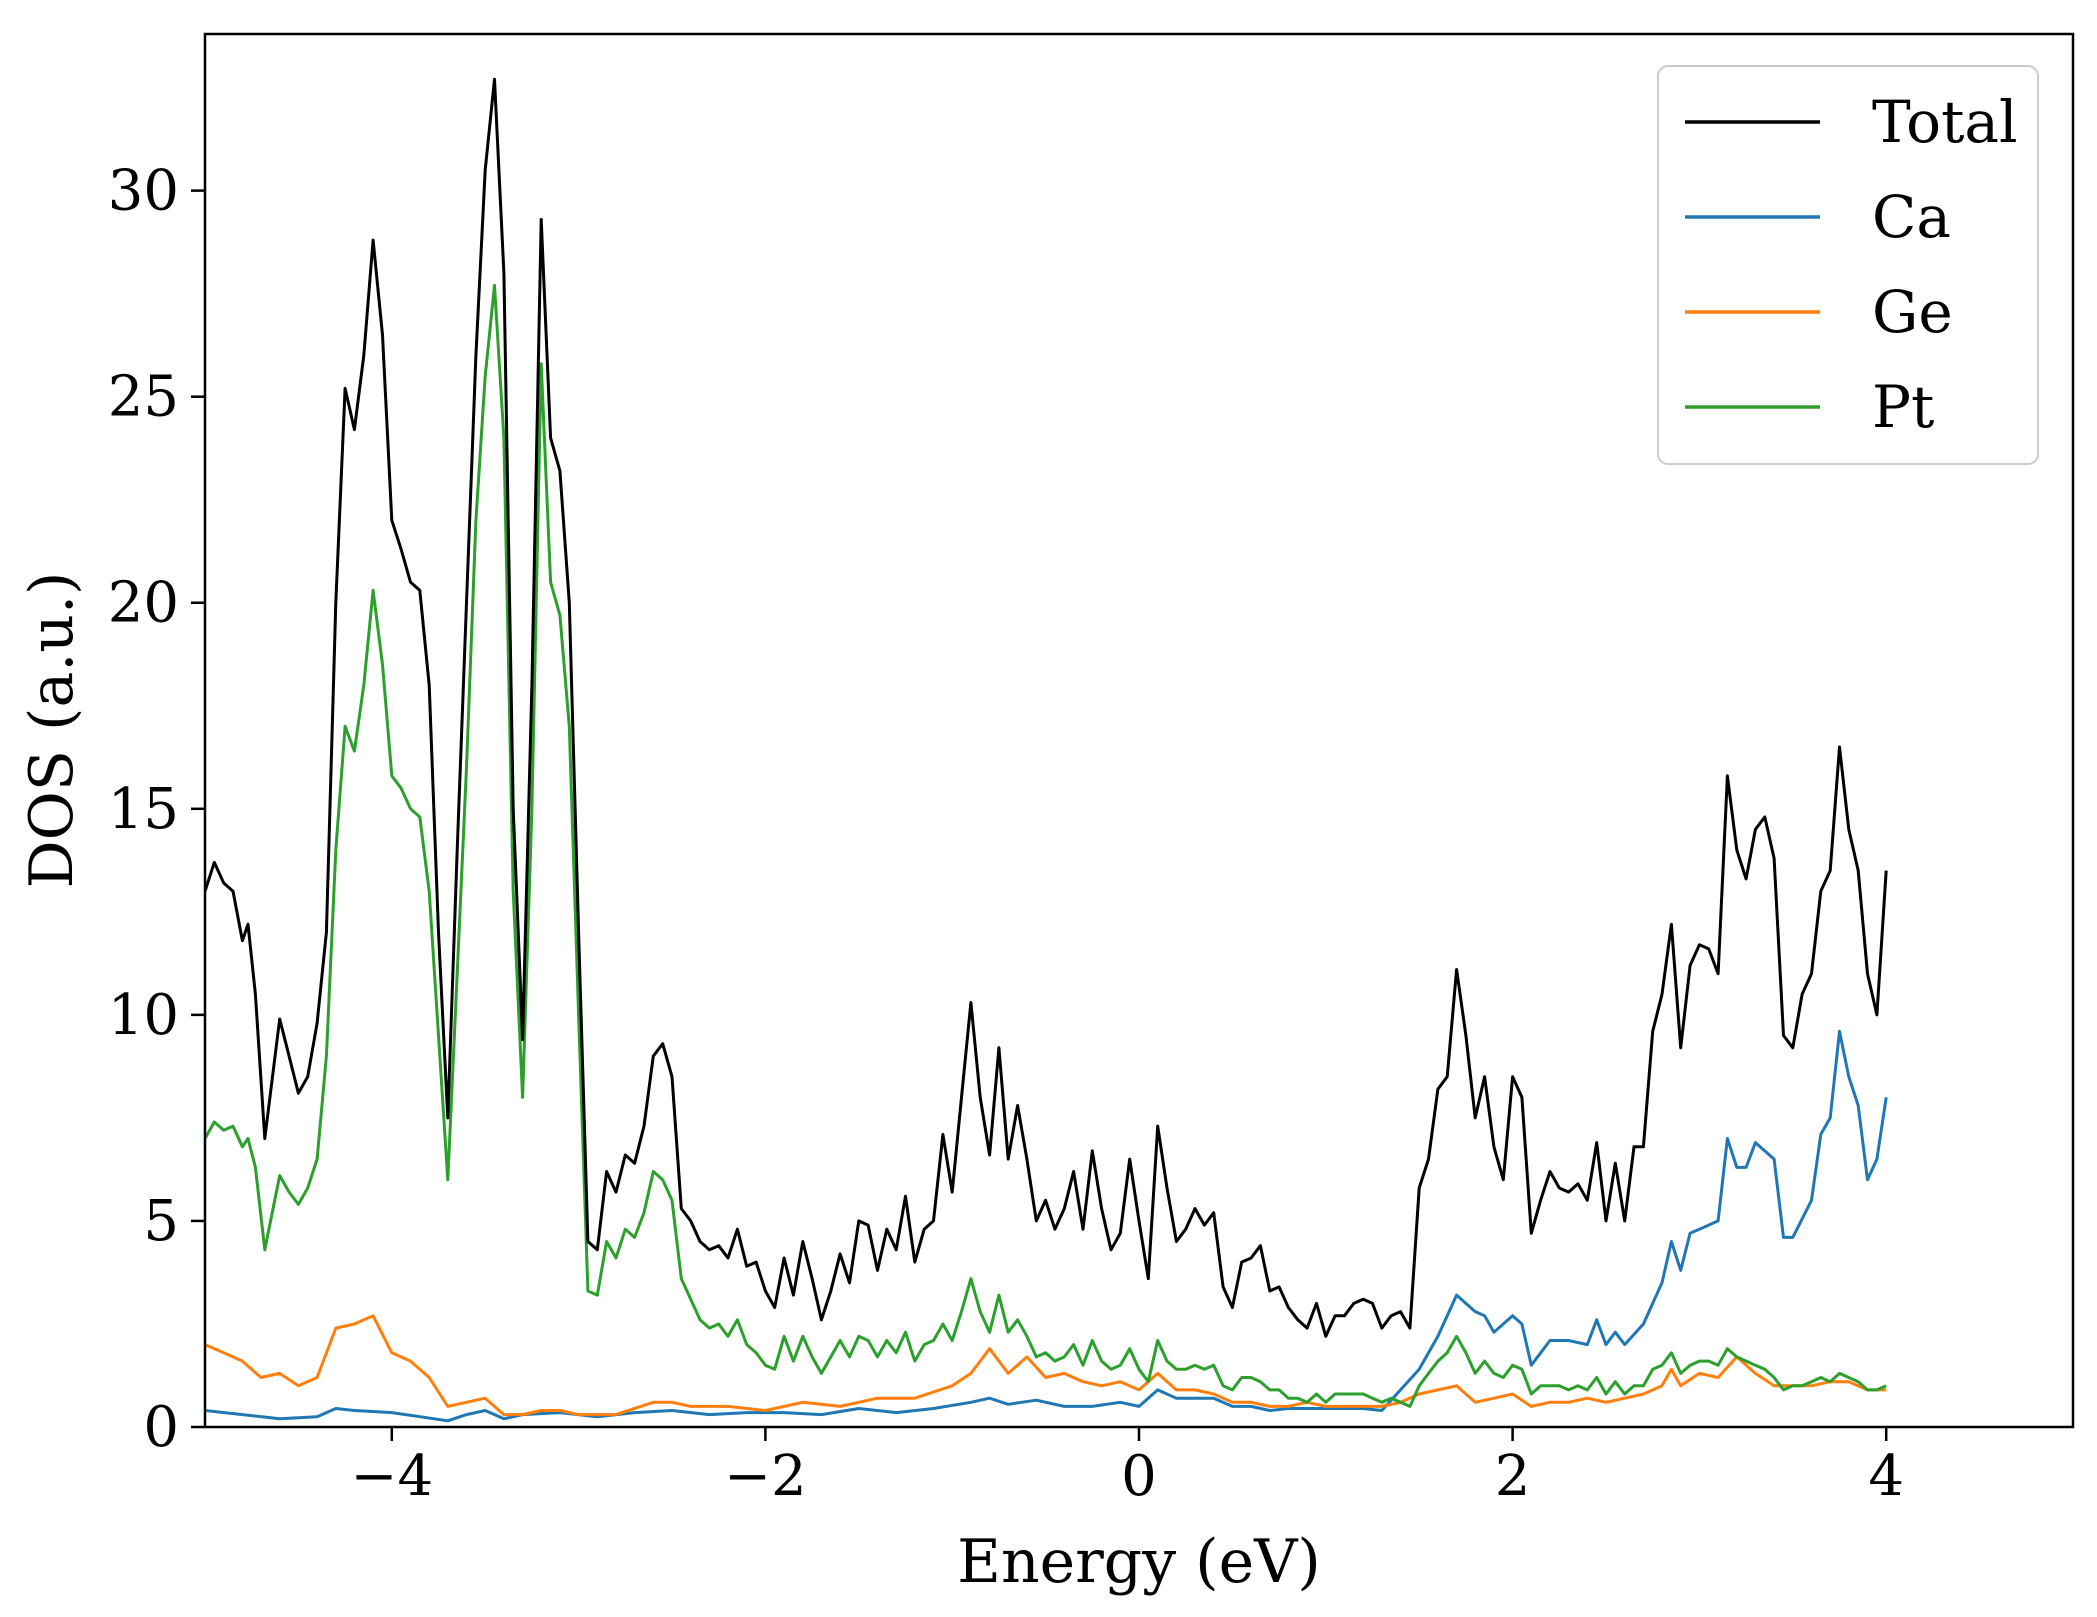  Describe the element at coordinates (1903, 407) in the screenshot. I see `legend-label-pt: Pt` at that location.